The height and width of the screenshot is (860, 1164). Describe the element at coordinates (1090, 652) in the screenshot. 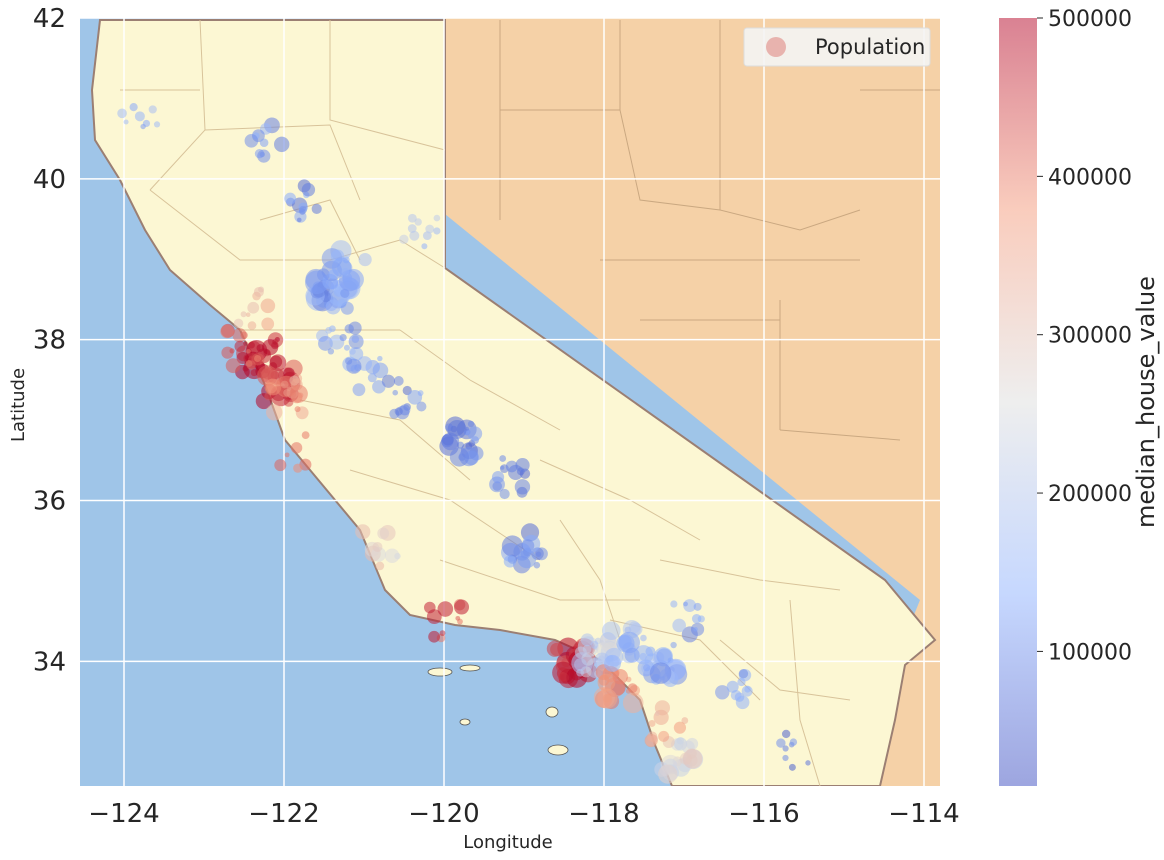

I see `colorbar-tick-label: 100000` at that location.